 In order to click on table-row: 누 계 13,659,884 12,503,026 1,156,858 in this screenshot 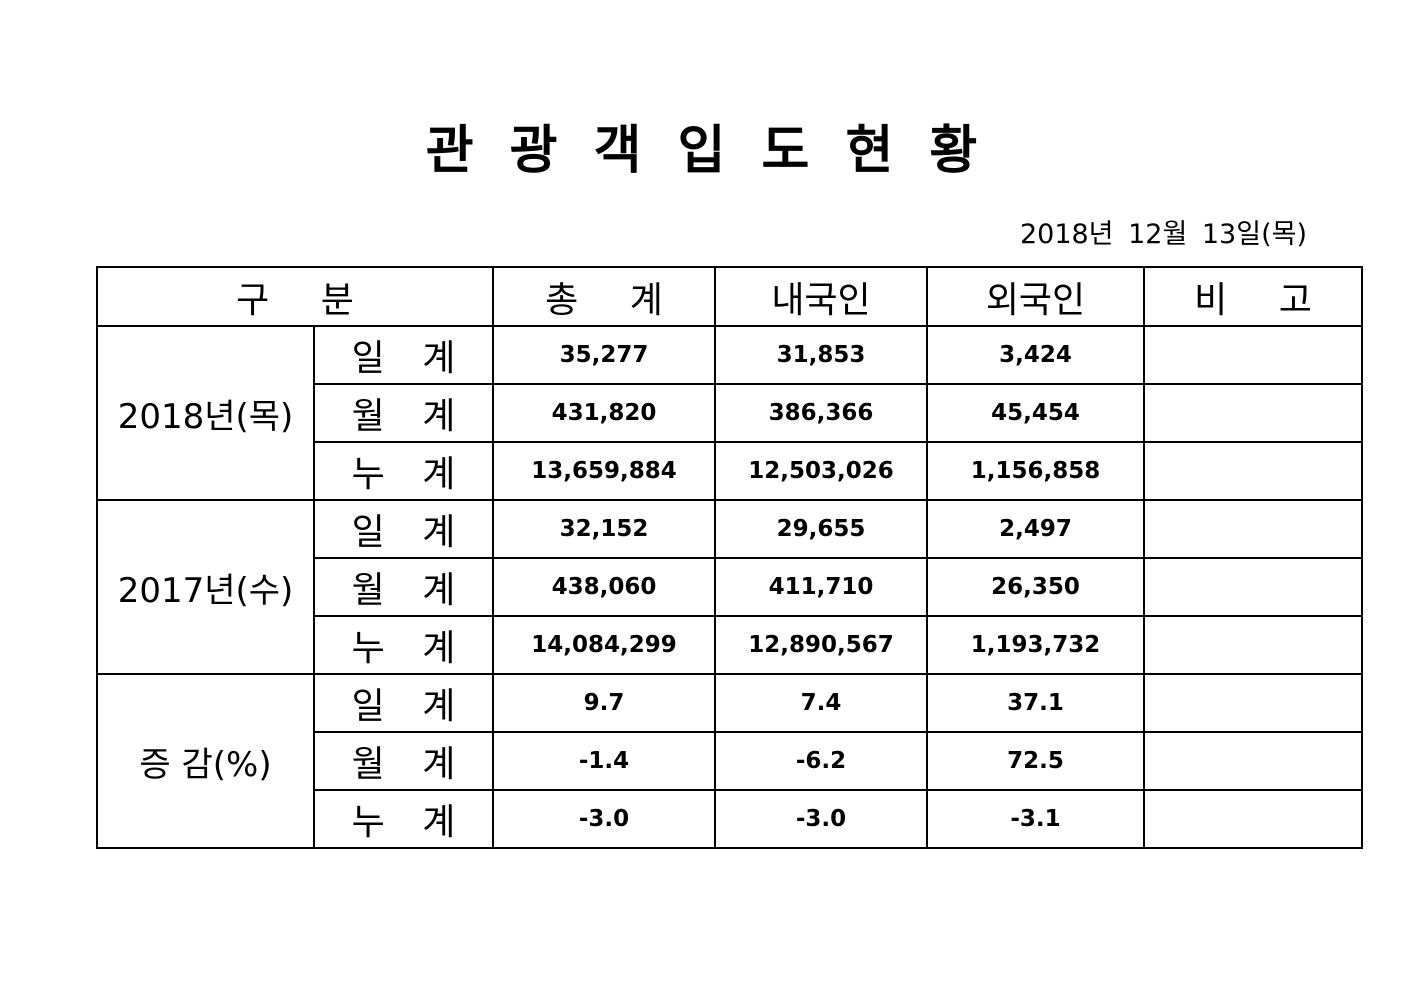, I will do `click(730, 471)`.